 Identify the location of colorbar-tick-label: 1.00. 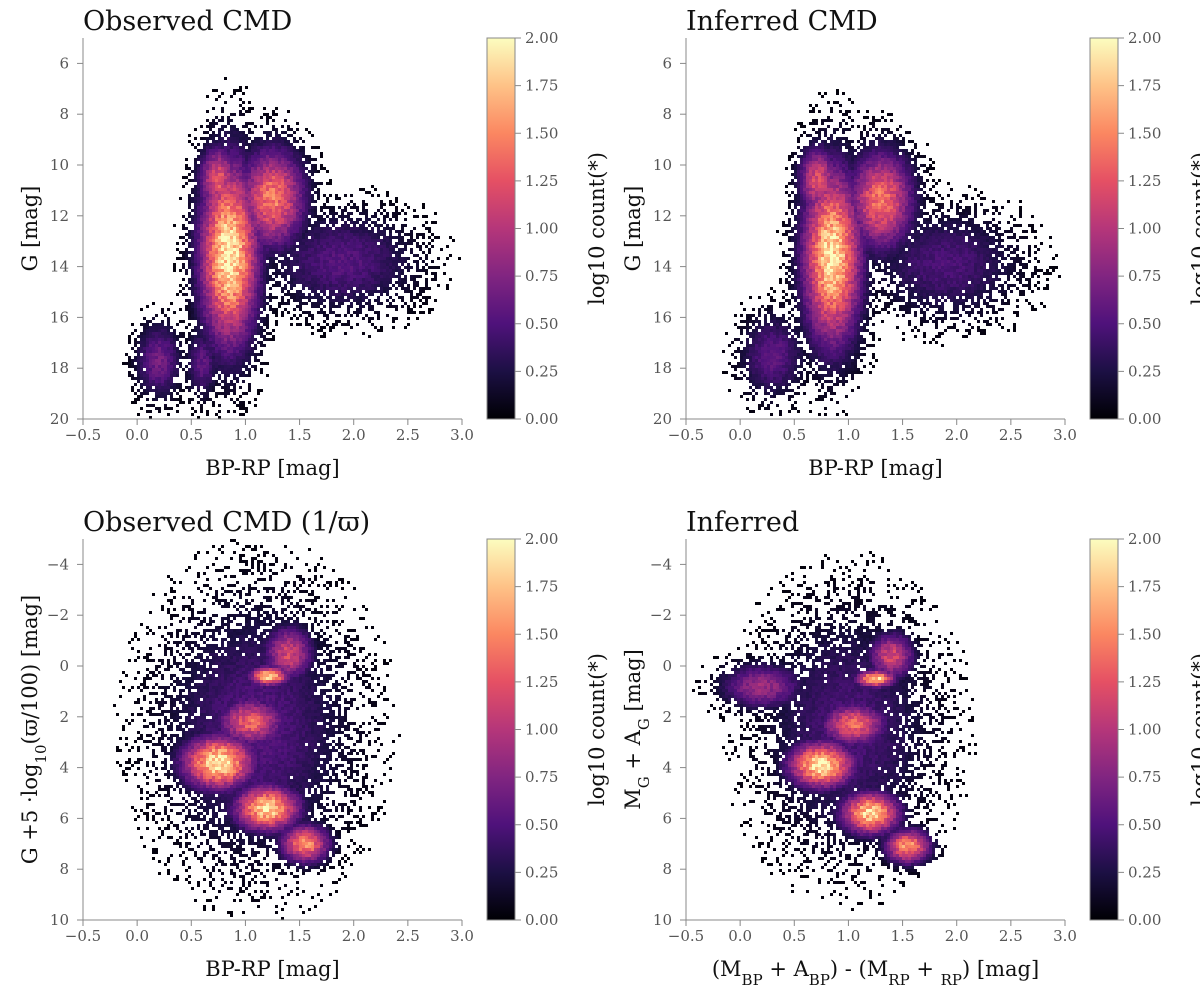
(541, 229).